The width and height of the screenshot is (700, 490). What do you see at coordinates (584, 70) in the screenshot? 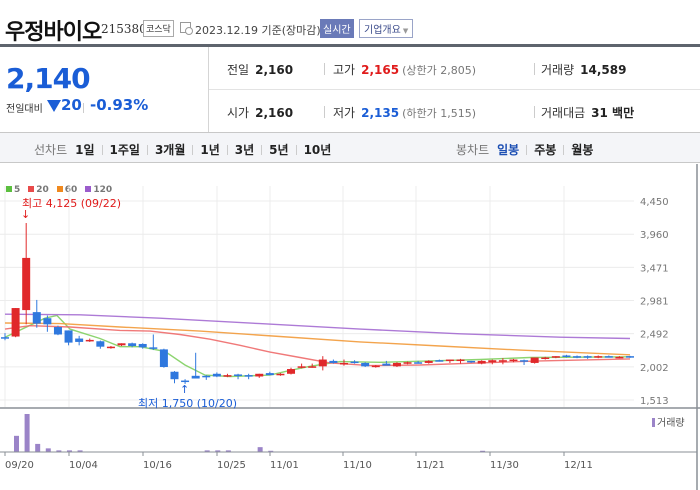
I see `volume: 거래량 14,589` at bounding box center [584, 70].